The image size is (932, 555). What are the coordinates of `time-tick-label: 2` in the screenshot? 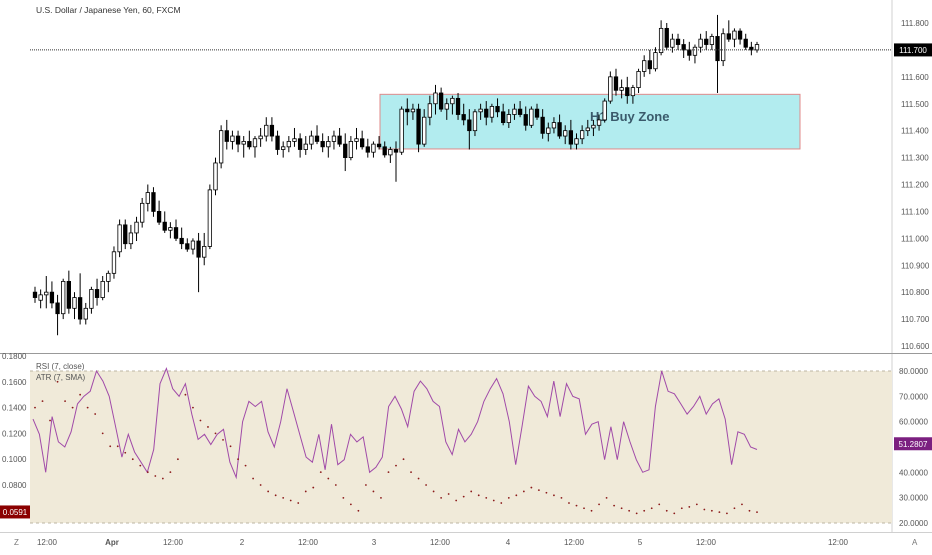 It's located at (242, 542).